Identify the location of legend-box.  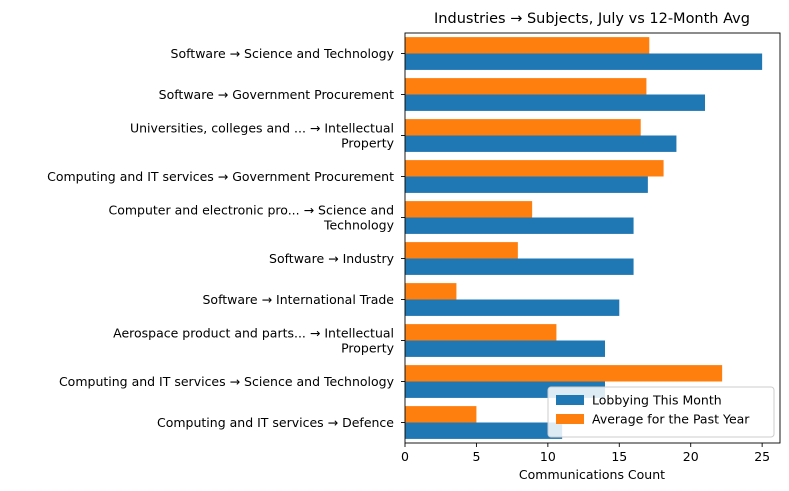
(661, 412).